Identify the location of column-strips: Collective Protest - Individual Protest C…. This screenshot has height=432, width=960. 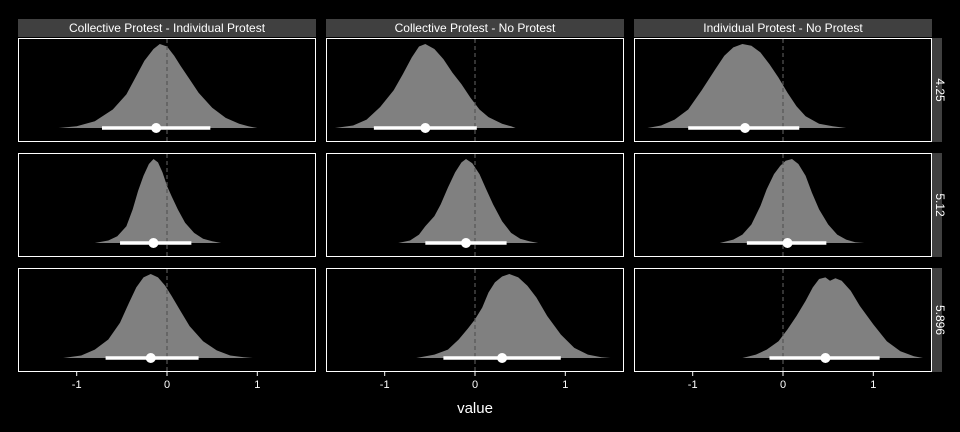
(475, 28).